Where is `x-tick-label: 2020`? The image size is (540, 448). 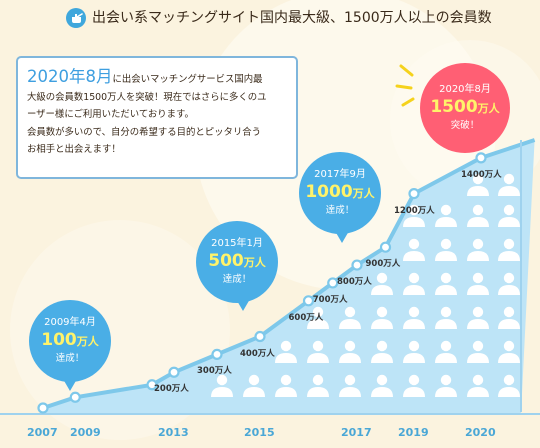
x-tick-label: 2020 is located at coordinates (480, 432).